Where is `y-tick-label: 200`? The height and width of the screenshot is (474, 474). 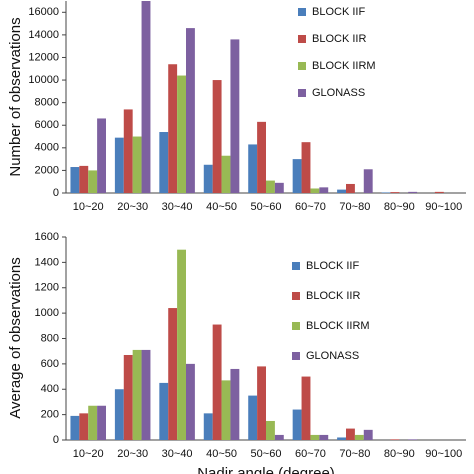
y-tick-label: 200 is located at coordinates (50, 415).